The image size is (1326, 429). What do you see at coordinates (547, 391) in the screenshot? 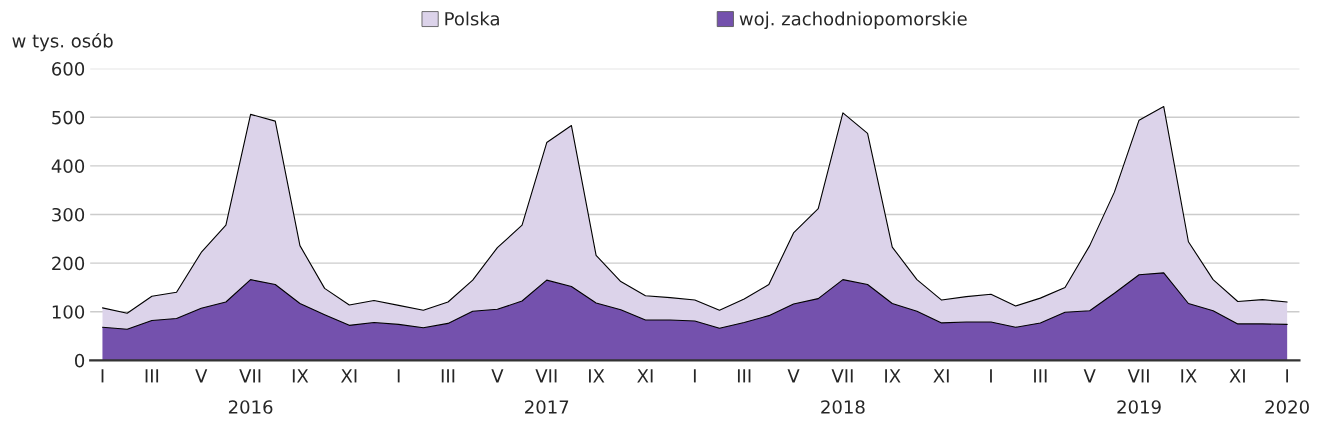
I see `x-tick-label: VII 2017` at bounding box center [547, 391].